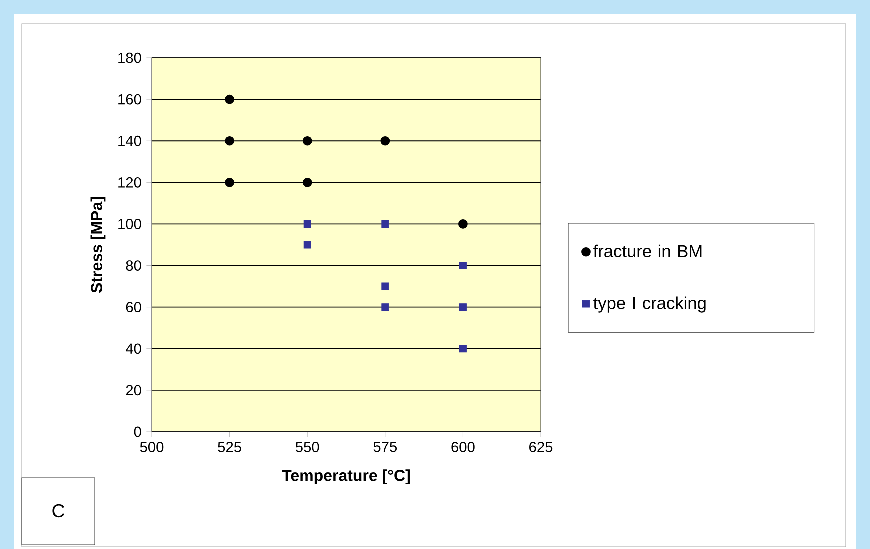  Describe the element at coordinates (386, 447) in the screenshot. I see `x-tick-label: 575` at that location.